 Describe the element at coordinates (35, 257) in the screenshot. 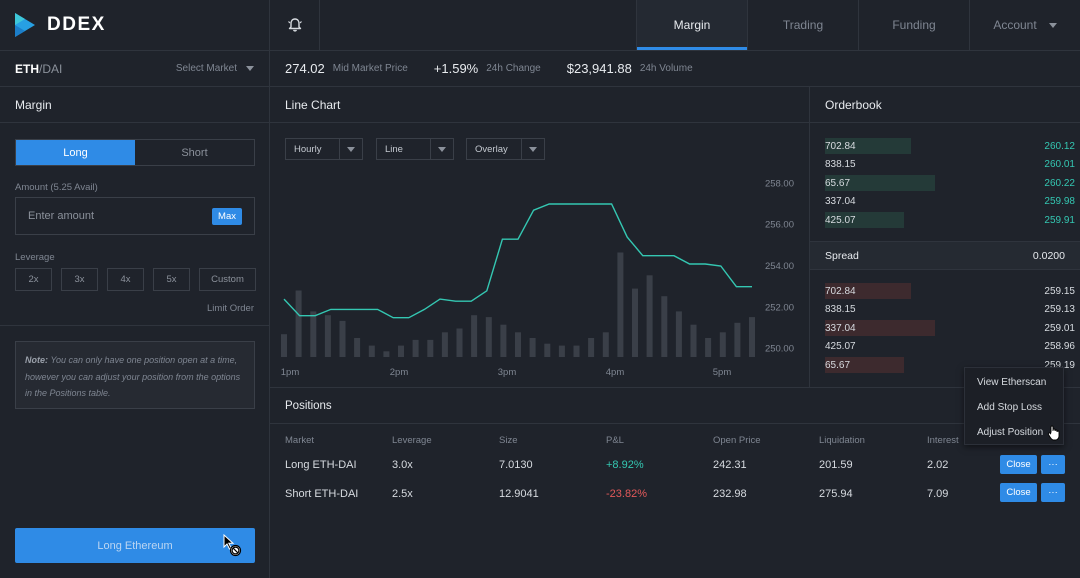

I see `leverage-label: Leverage` at that location.